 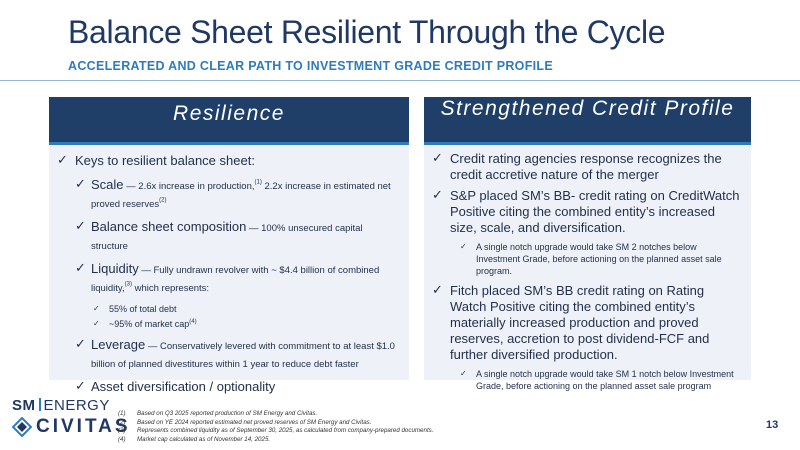 I want to click on bullet-liquidity-market-cap: ✓ ~95% of market cap(4), so click(x=247, y=324).